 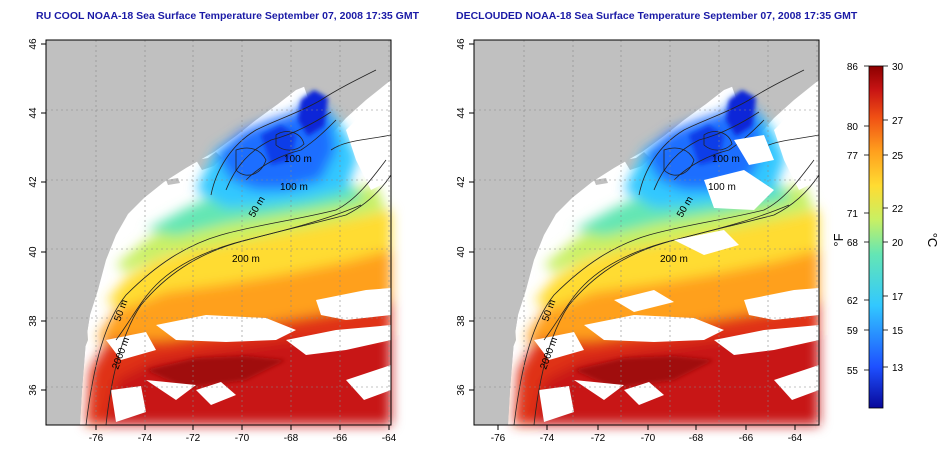 I want to click on c-tick: 15, so click(x=898, y=331).